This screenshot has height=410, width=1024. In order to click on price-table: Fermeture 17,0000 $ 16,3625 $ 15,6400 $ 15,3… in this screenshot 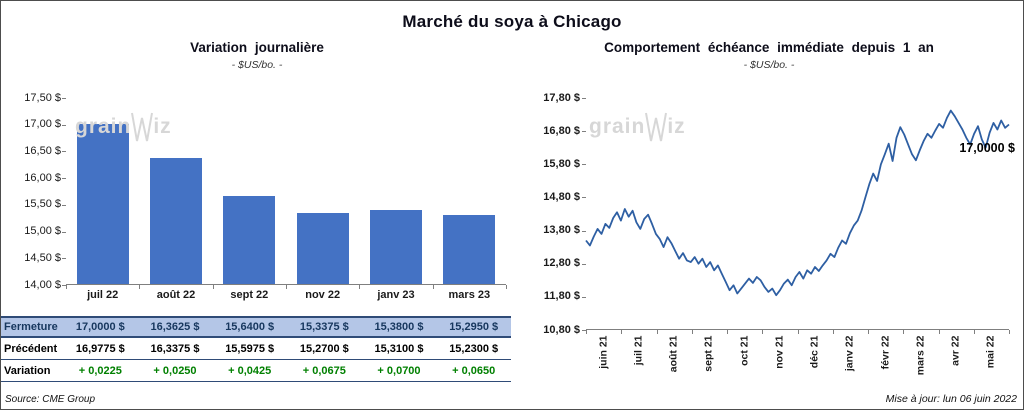, I will do `click(256, 349)`.